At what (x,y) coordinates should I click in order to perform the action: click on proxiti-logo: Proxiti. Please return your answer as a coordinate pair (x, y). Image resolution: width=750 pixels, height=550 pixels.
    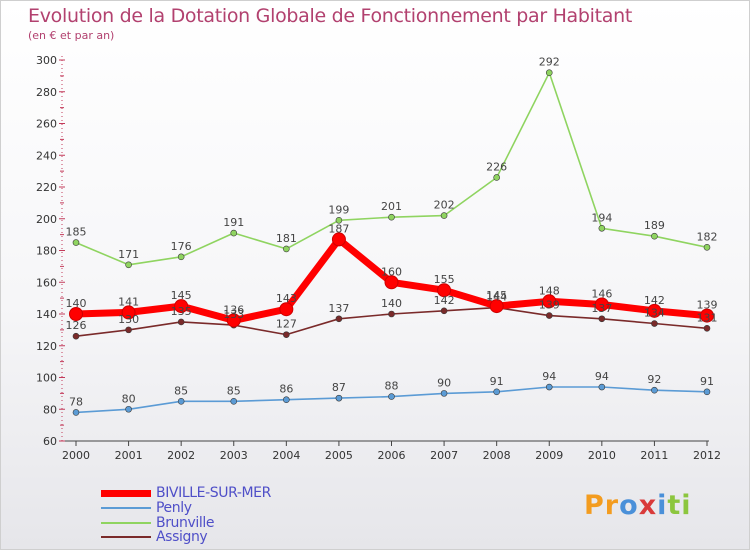
    Looking at the image, I should click on (638, 506).